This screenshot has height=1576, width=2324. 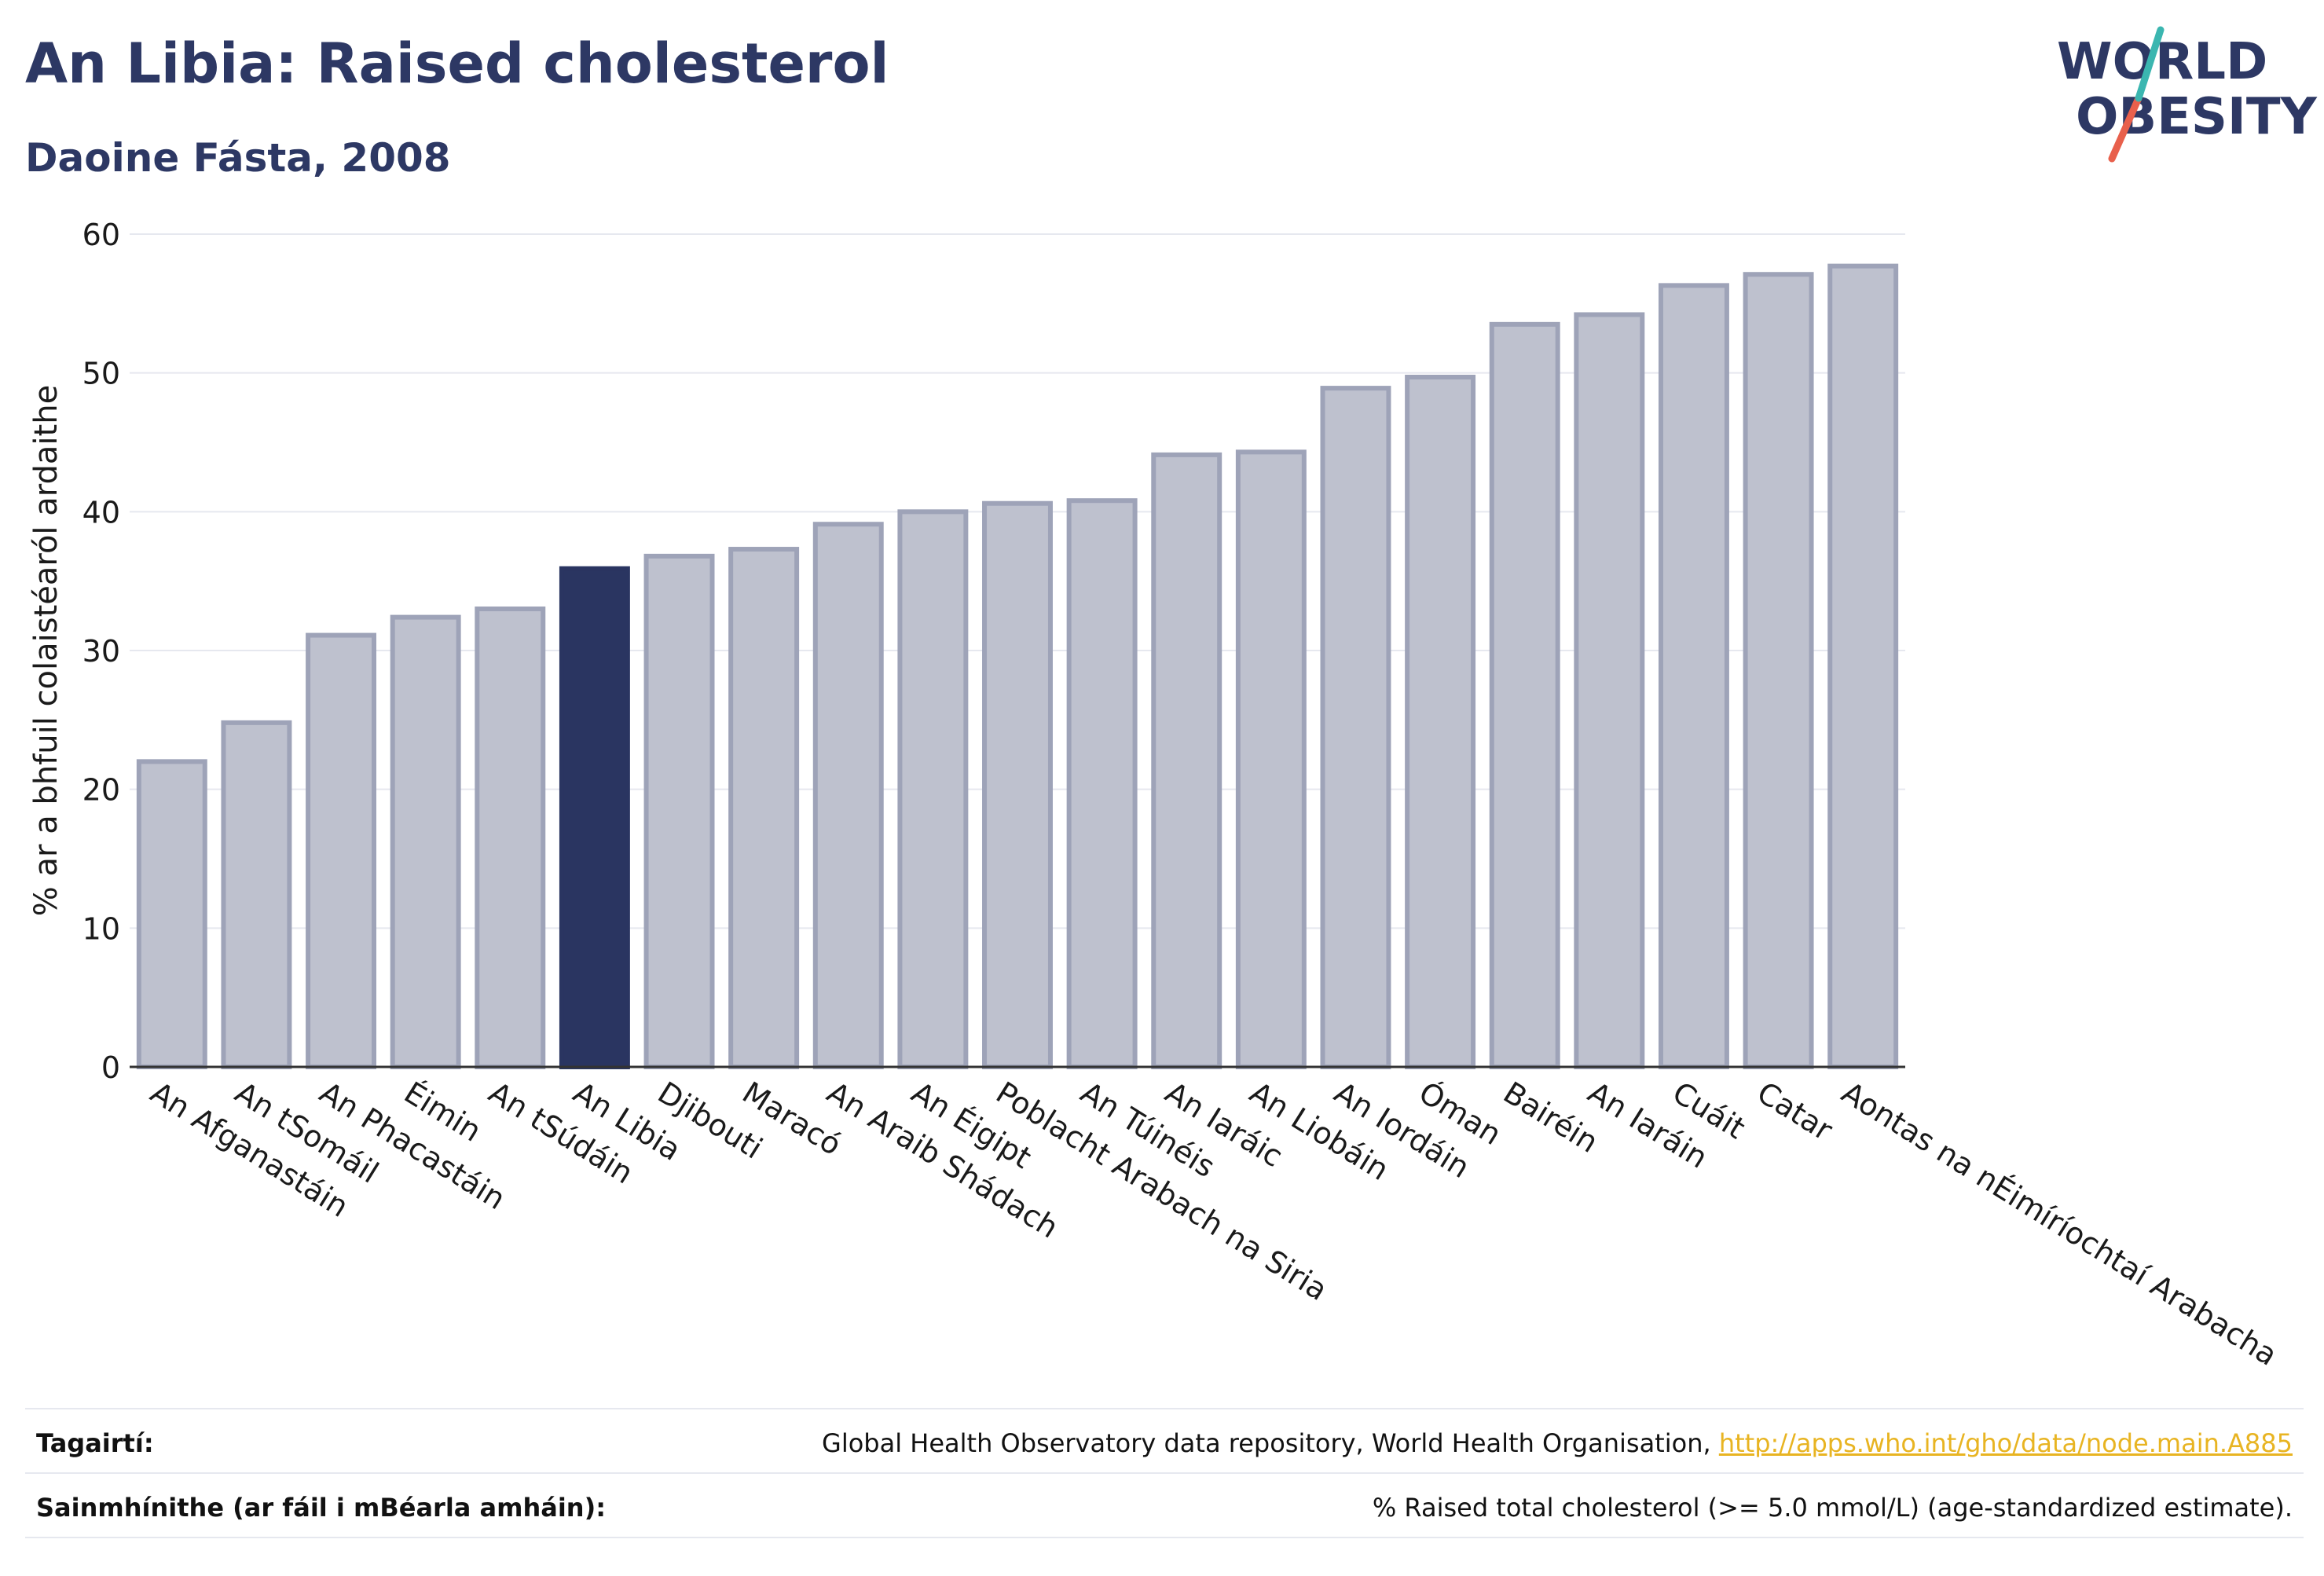 I want to click on y-tick-label: 40, so click(x=101, y=512).